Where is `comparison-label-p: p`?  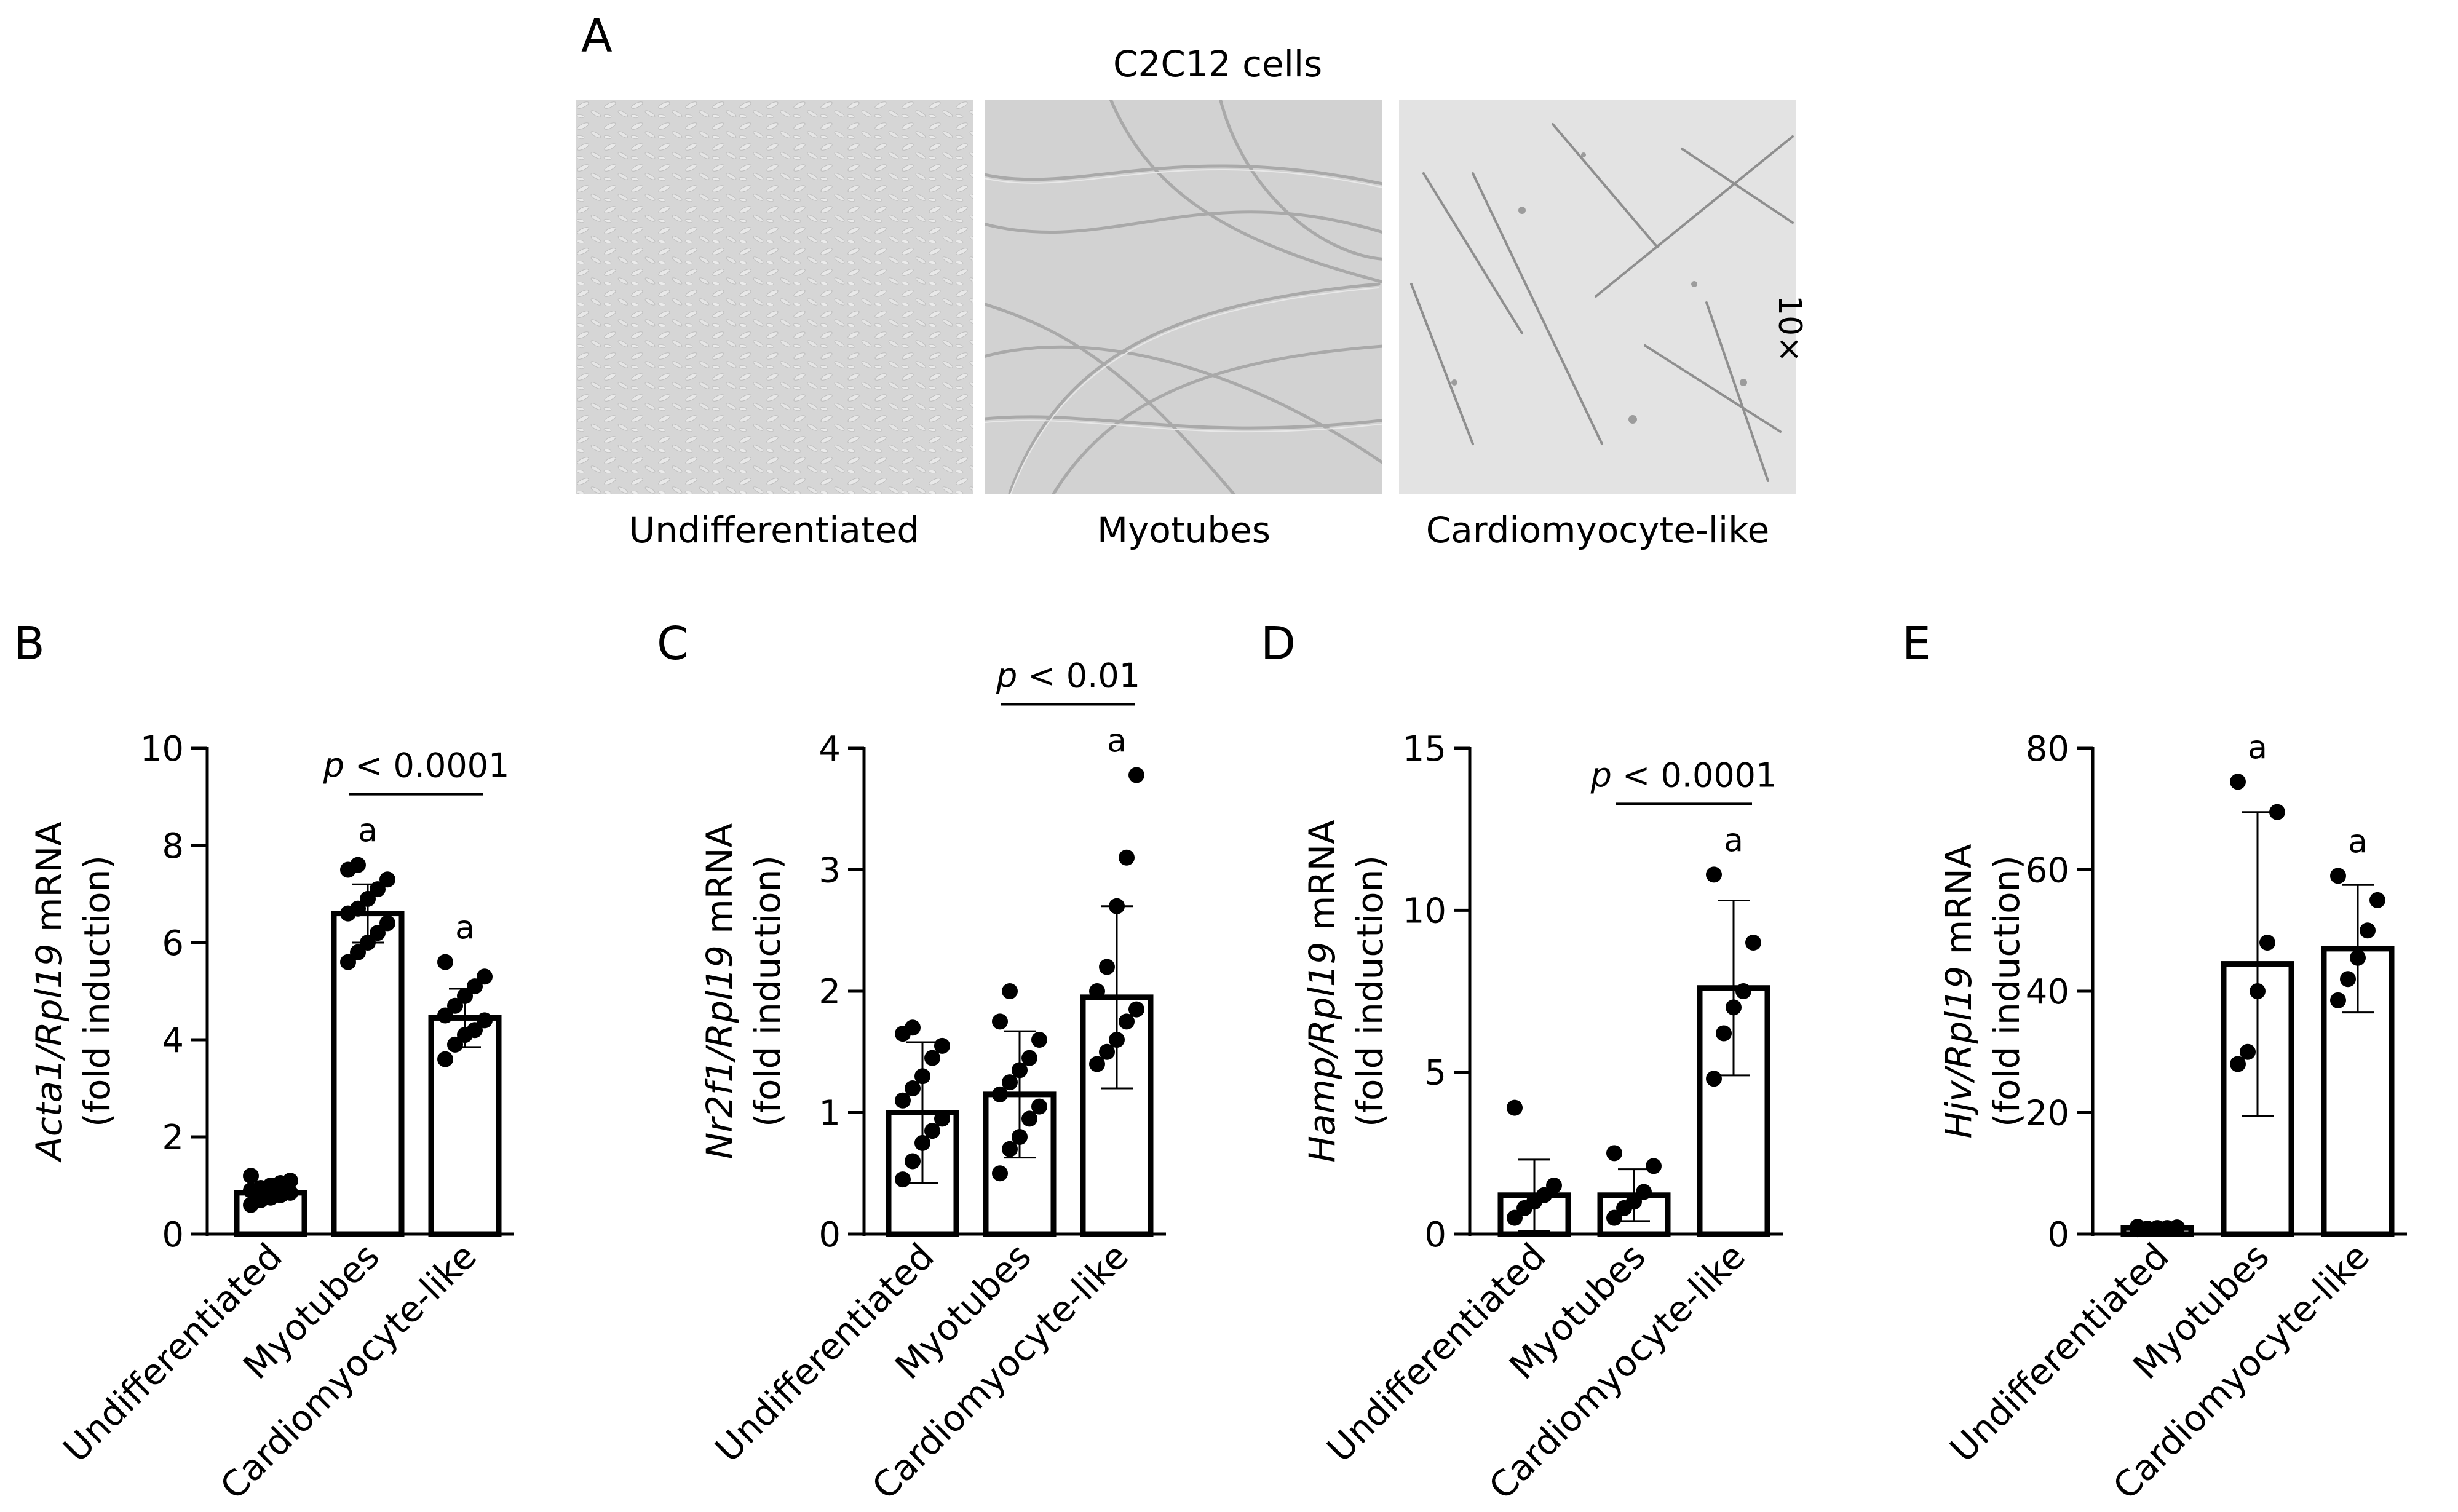
comparison-label-p: p is located at coordinates (1006, 675).